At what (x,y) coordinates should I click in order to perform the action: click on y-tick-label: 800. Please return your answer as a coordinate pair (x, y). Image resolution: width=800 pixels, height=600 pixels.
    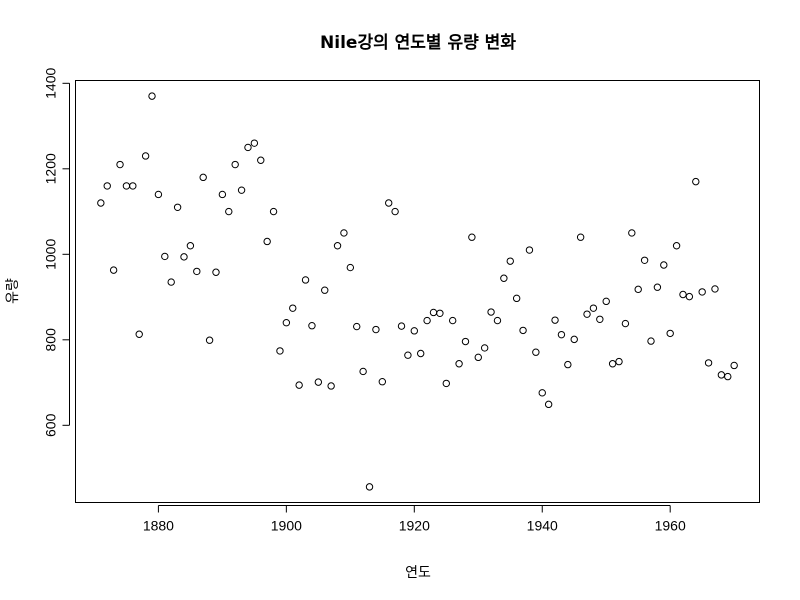
    Looking at the image, I should click on (51, 340).